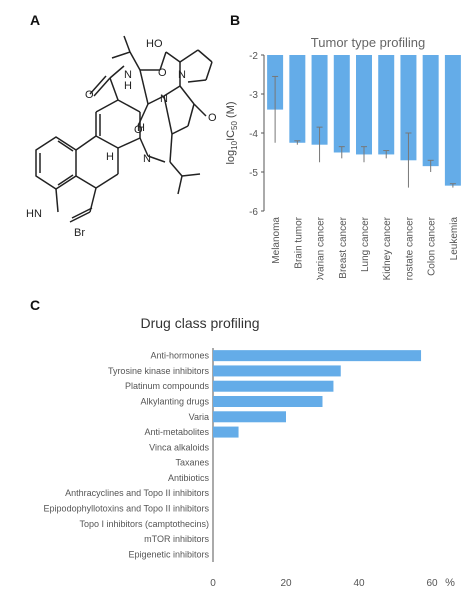 This screenshot has height=607, width=474. Describe the element at coordinates (232, 132) in the screenshot. I see `y-axis-label: log10IC50 (M)` at that location.